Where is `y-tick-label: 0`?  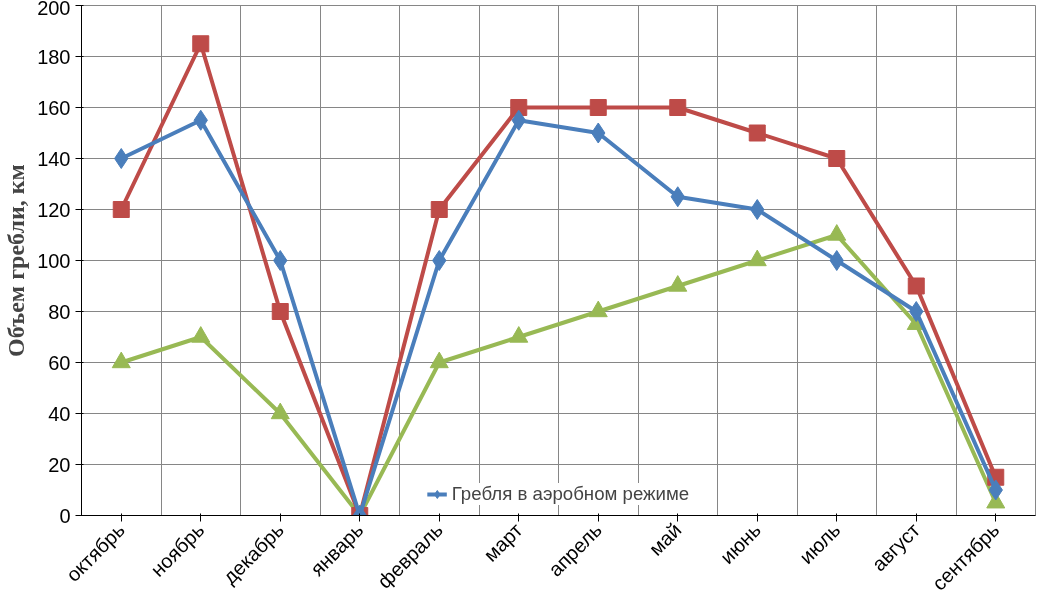
y-tick-label: 0 is located at coordinates (65, 515).